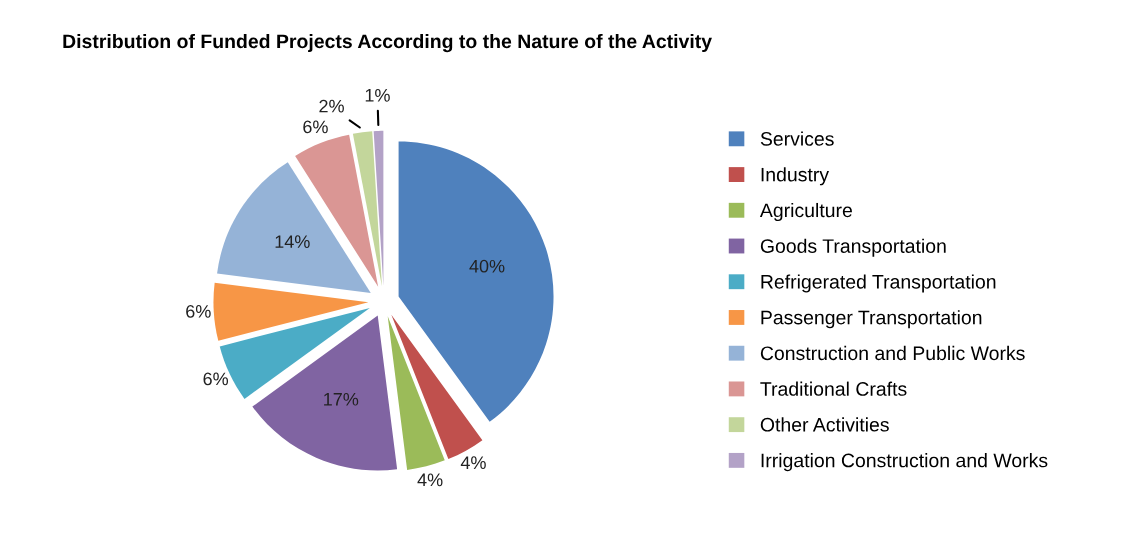 The height and width of the screenshot is (538, 1129). What do you see at coordinates (387, 43) in the screenshot?
I see `chart-title: Distribution of Funded Projects According to the Nature of the Activity` at bounding box center [387, 43].